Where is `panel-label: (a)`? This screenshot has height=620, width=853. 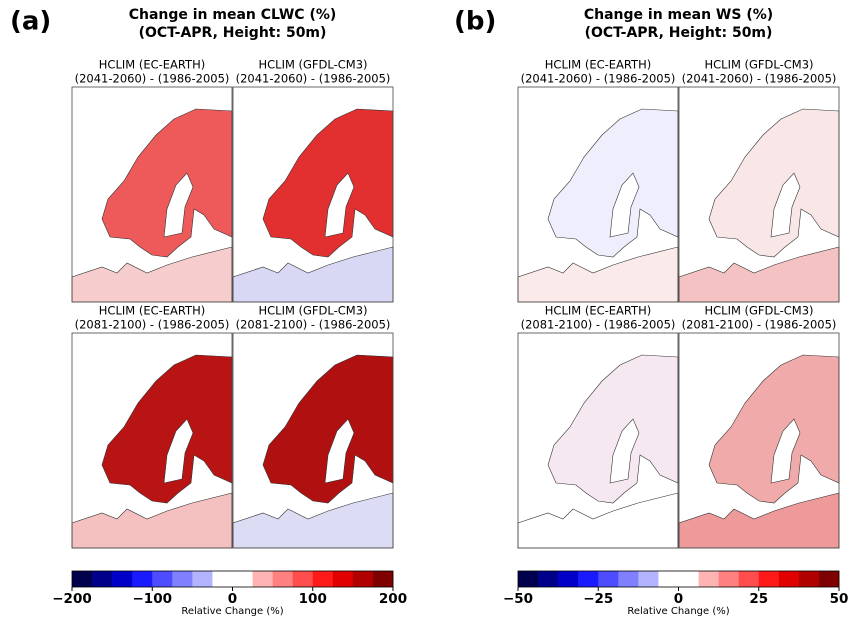
panel-label: (a) is located at coordinates (30, 22).